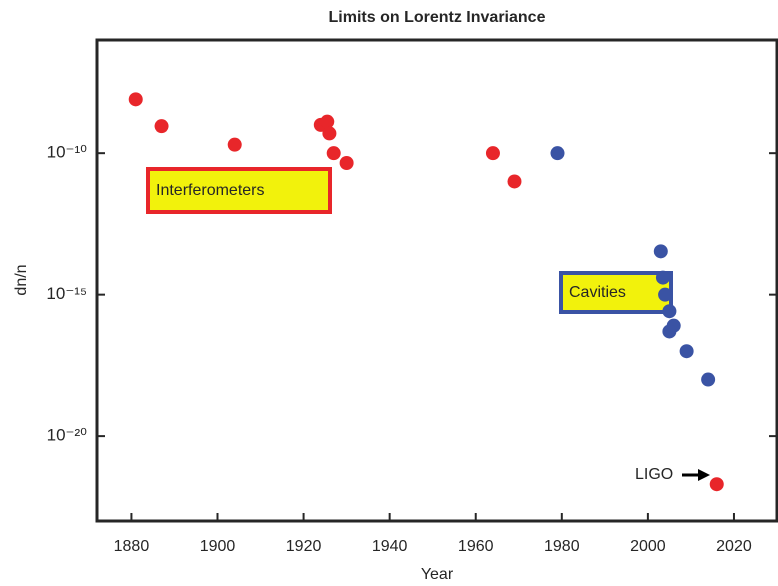 This screenshot has height=586, width=778. I want to click on y-tick-label: 10⁻¹⁰, so click(67, 152).